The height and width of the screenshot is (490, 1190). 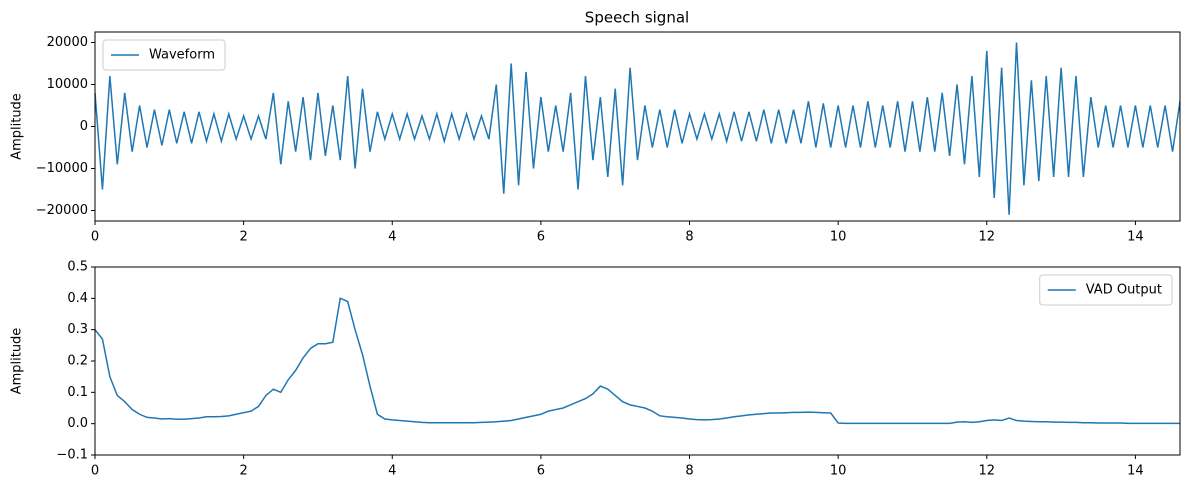 What do you see at coordinates (62, 210) in the screenshot?
I see `y-tick-label: −20000` at bounding box center [62, 210].